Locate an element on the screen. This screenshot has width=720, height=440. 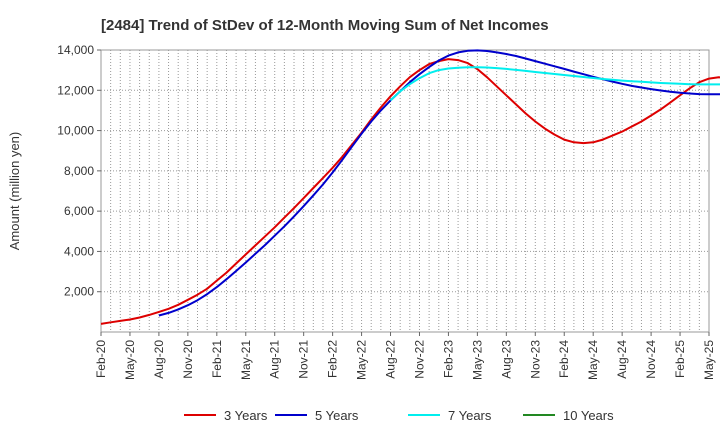
x-tick-label: May-22 is located at coordinates (362, 360).